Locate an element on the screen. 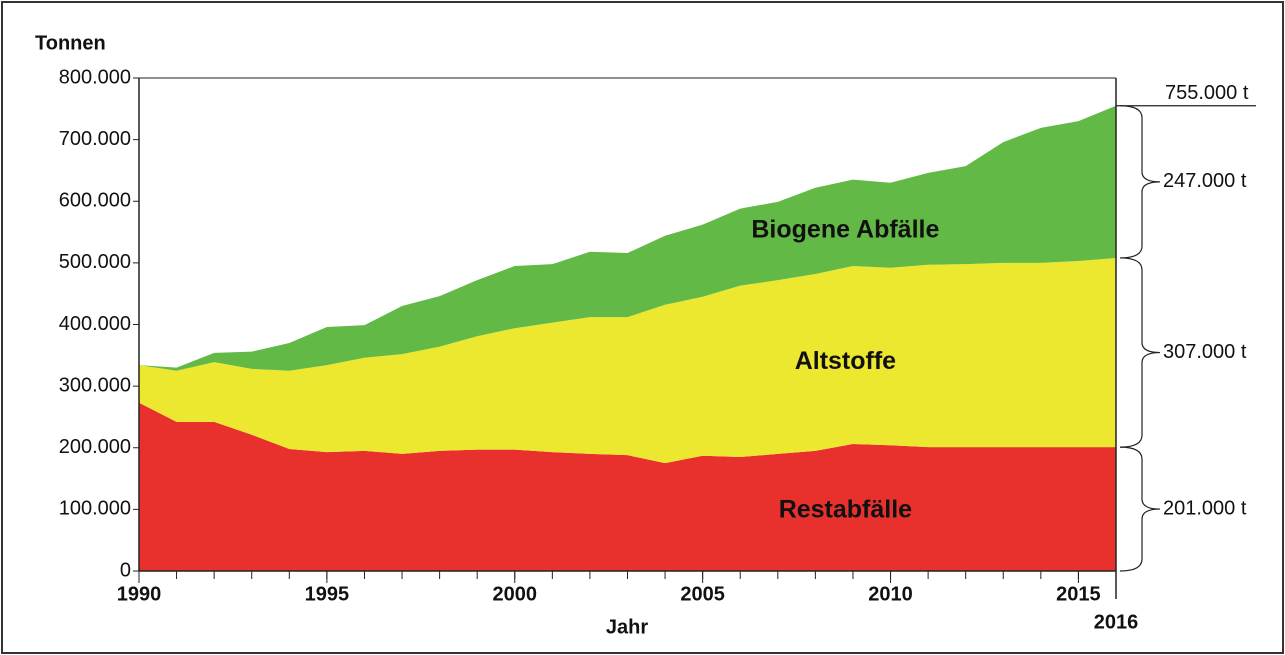  annotation: 201.000 t is located at coordinates (1205, 508).